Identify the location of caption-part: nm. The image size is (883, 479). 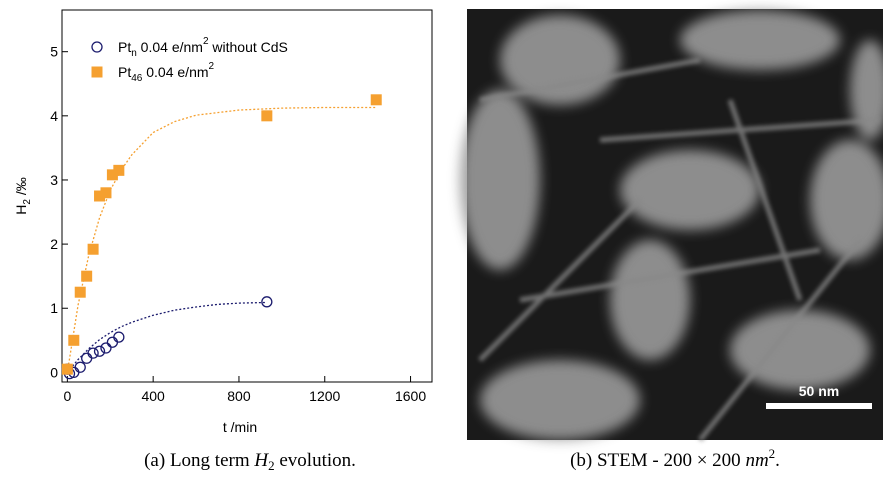
(756, 460).